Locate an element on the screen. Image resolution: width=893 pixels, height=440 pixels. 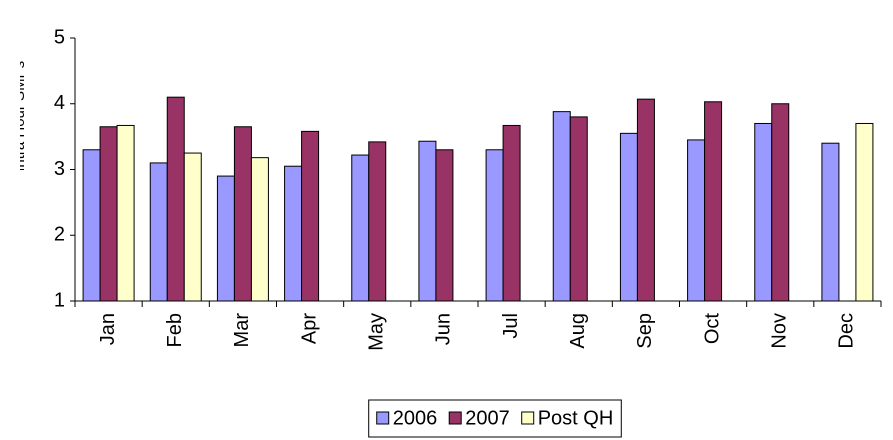
legend-box is located at coordinates (495, 418).